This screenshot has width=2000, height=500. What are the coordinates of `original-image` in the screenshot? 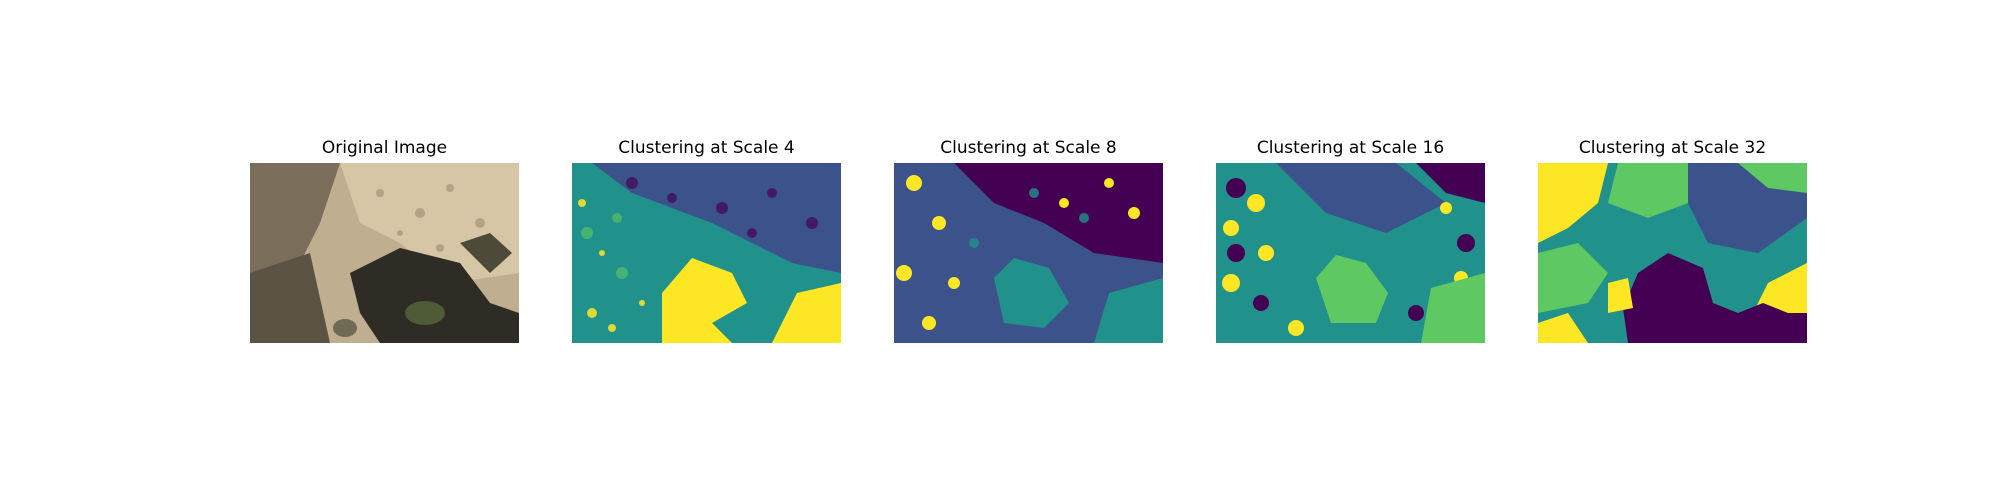 It's located at (384, 253).